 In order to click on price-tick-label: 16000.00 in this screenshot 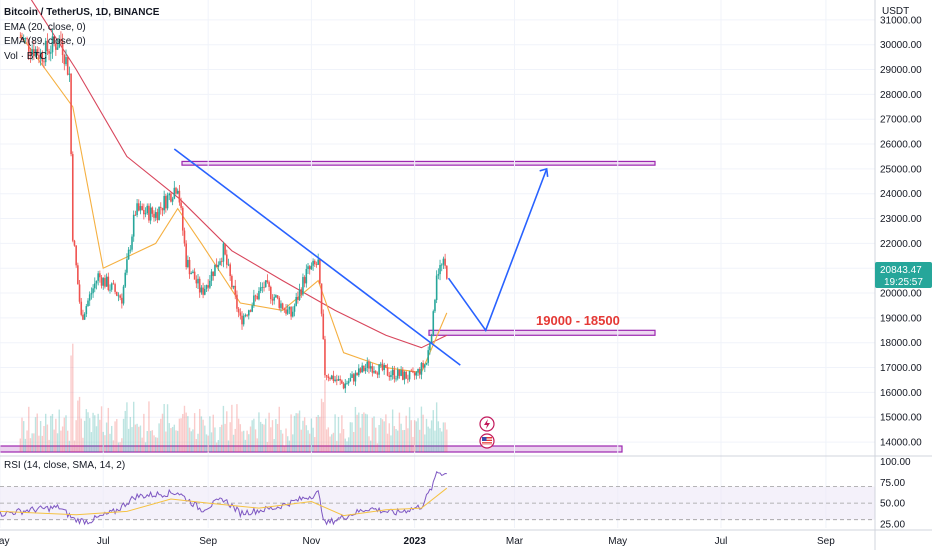, I will do `click(901, 393)`.